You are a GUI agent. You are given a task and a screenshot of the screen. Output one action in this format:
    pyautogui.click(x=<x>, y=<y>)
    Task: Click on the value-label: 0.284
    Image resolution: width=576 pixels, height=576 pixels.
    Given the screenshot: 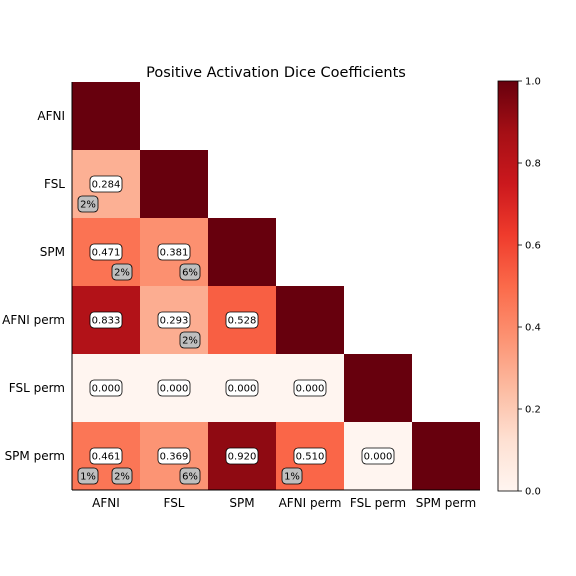 What is the action you would take?
    pyautogui.click(x=106, y=184)
    